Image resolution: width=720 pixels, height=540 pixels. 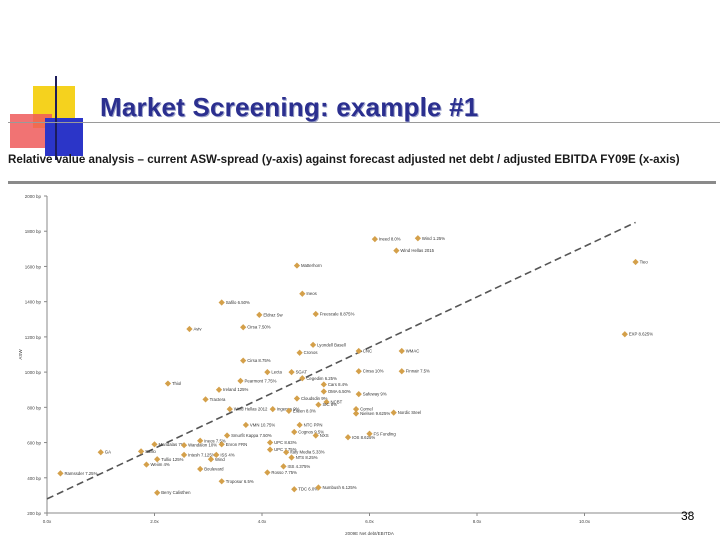 What do you see at coordinates (367, 350) in the screenshot?
I see `data-point-label: CNC` at bounding box center [367, 350].